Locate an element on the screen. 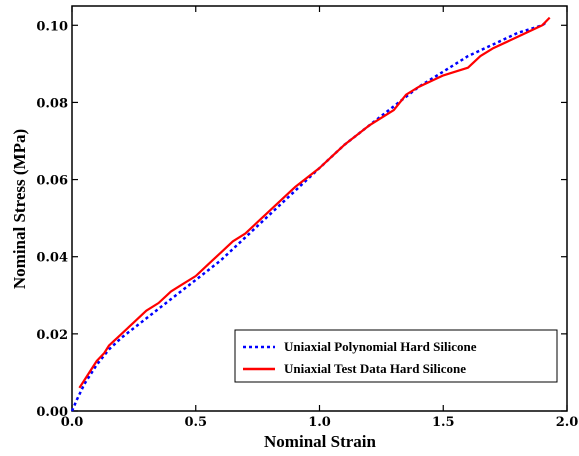  y-tick-label: 0.02 is located at coordinates (52, 335).